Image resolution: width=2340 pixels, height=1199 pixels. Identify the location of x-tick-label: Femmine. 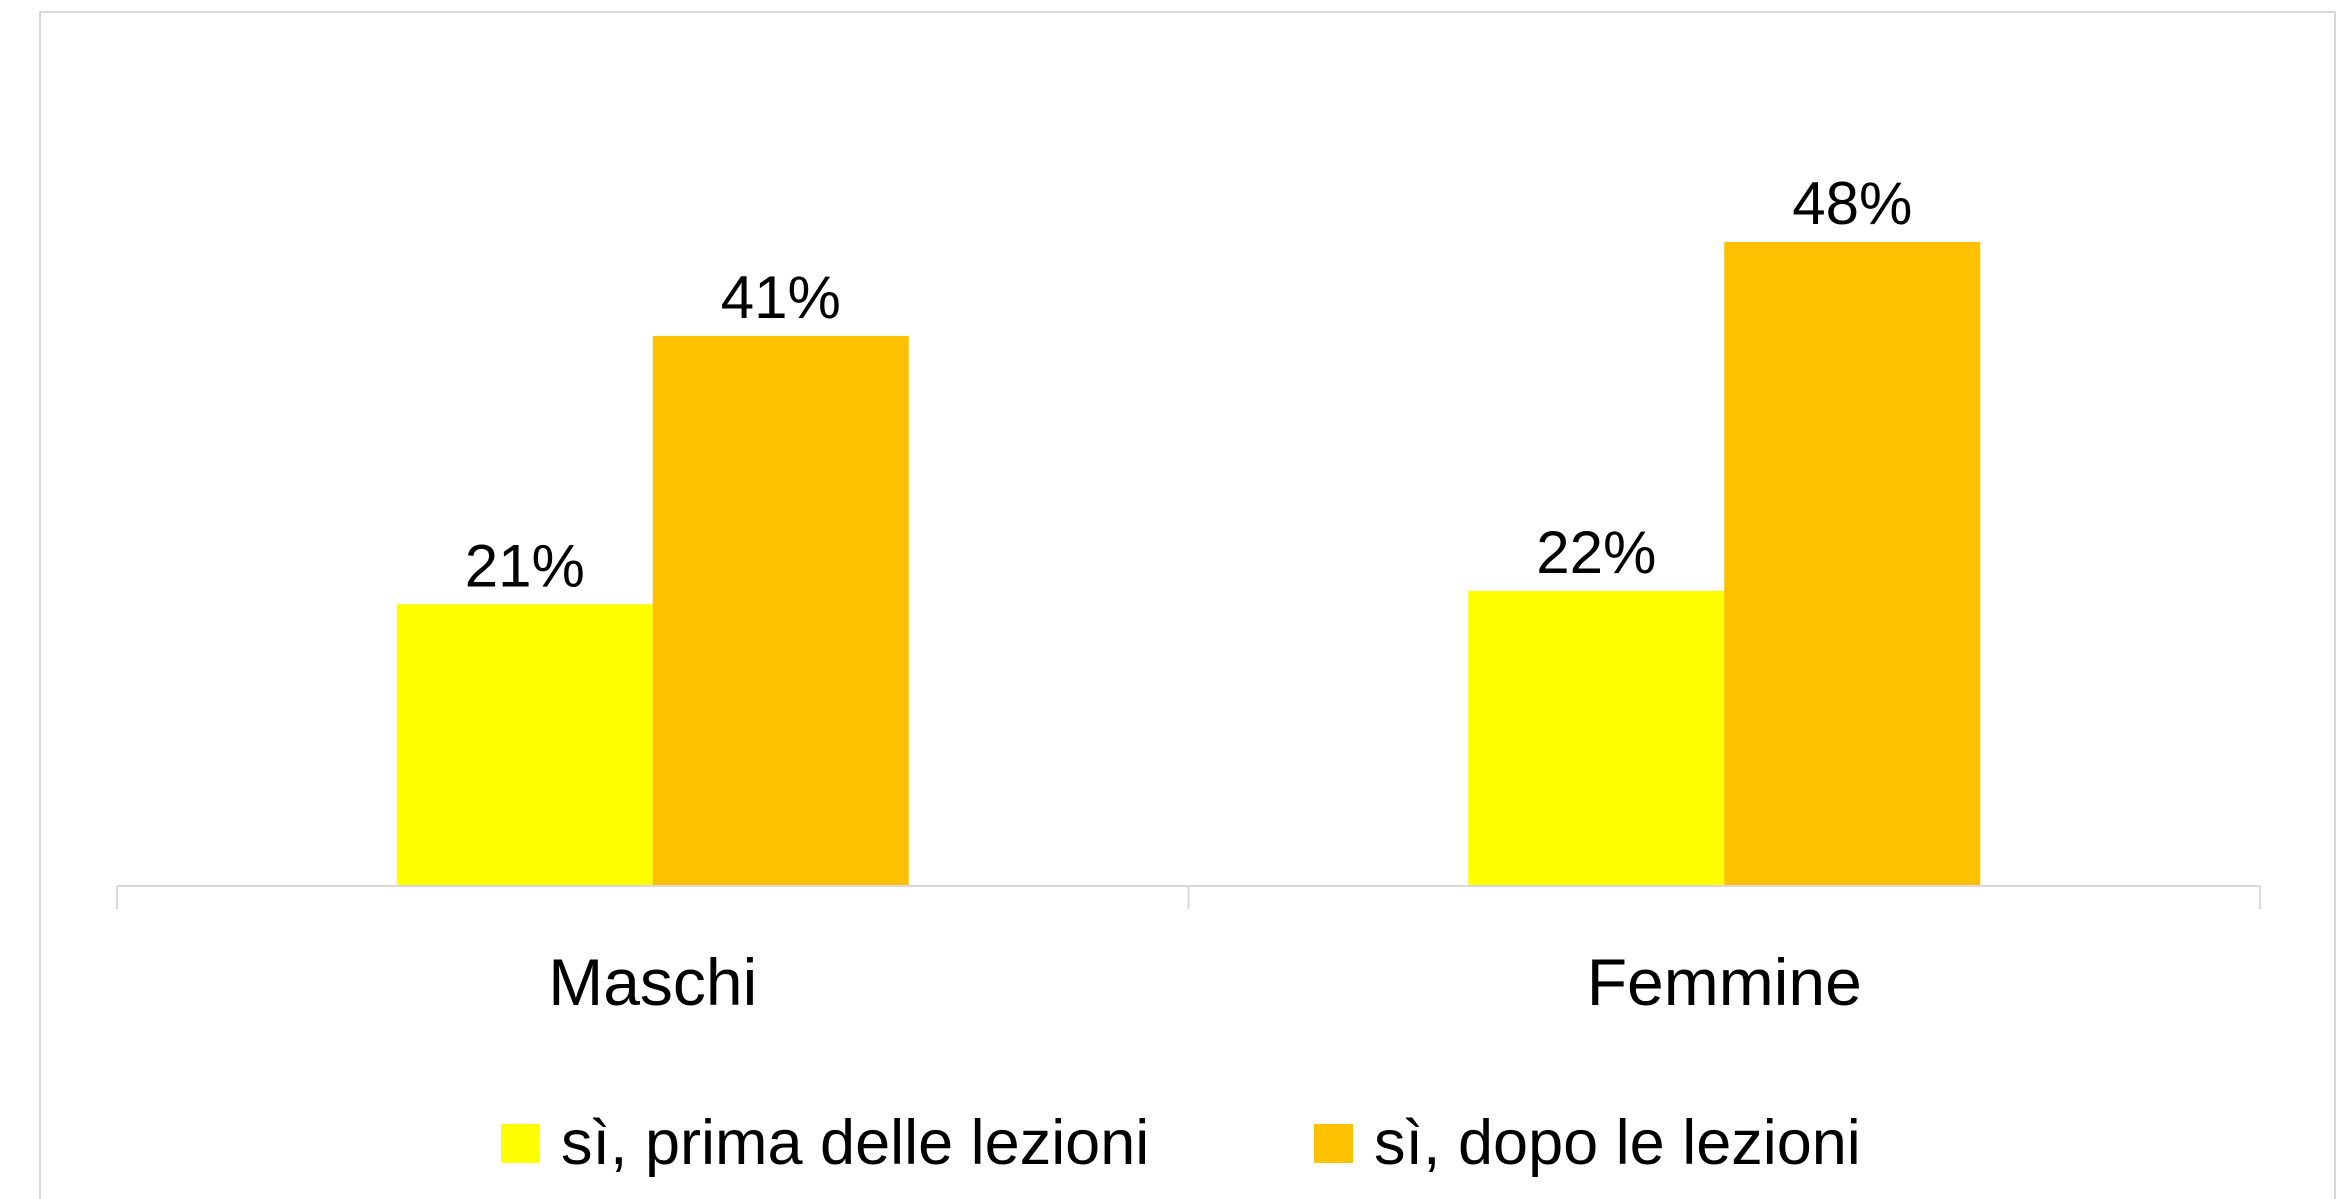
(1724, 982).